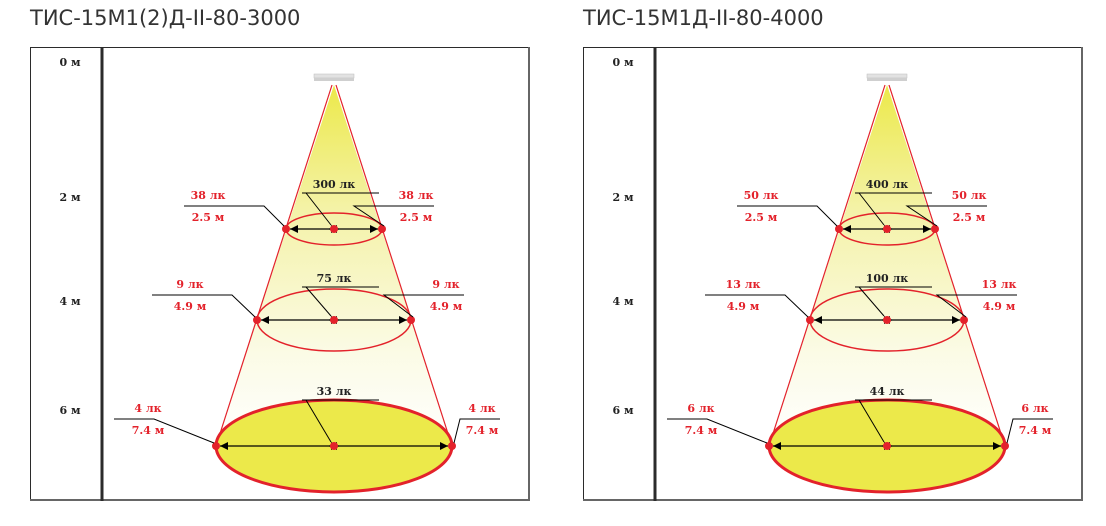  Describe the element at coordinates (416, 195) in the screenshot. I see `right-illuminance: 38 лк` at that location.